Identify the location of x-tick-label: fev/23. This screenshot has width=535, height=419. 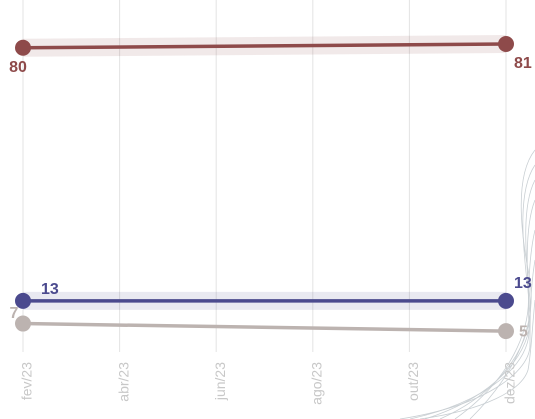
(27, 381).